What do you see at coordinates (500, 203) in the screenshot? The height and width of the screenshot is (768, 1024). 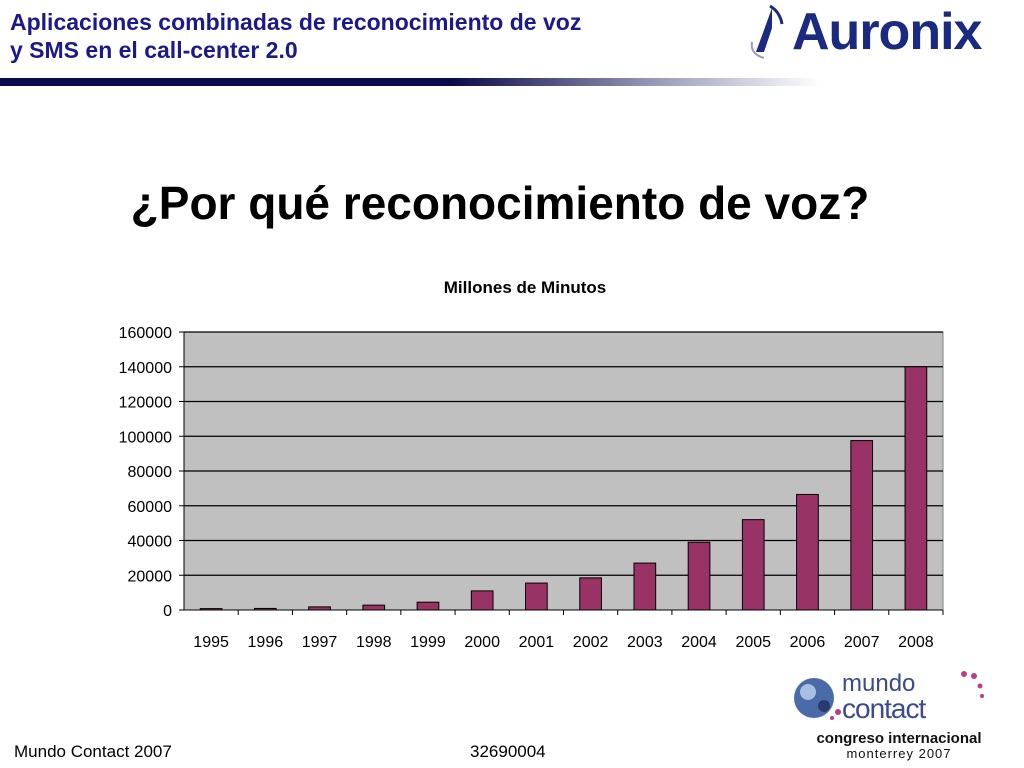 I see `slide-title: ¿Por qué reconocimiento de voz?` at bounding box center [500, 203].